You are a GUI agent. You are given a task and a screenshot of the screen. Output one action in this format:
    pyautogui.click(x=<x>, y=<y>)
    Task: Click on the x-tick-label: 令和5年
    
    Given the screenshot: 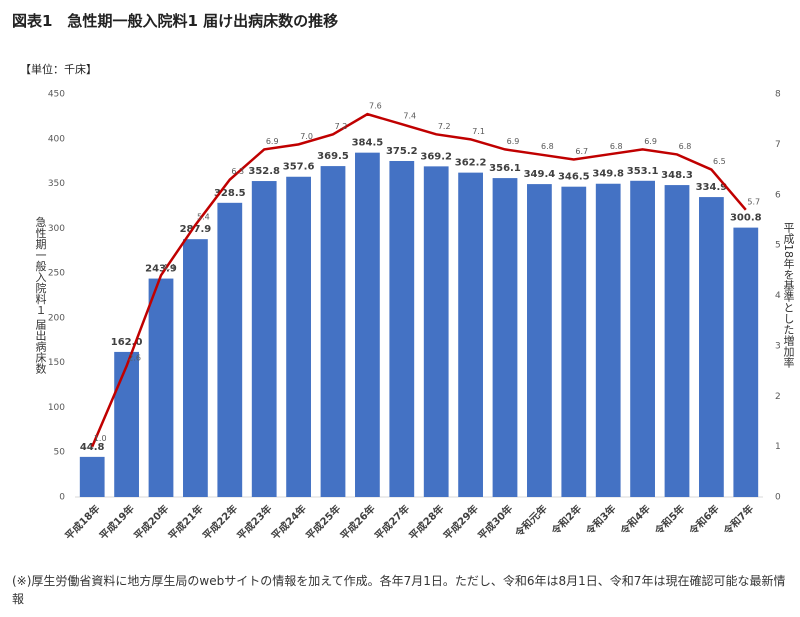 What is the action you would take?
    pyautogui.click(x=669, y=520)
    